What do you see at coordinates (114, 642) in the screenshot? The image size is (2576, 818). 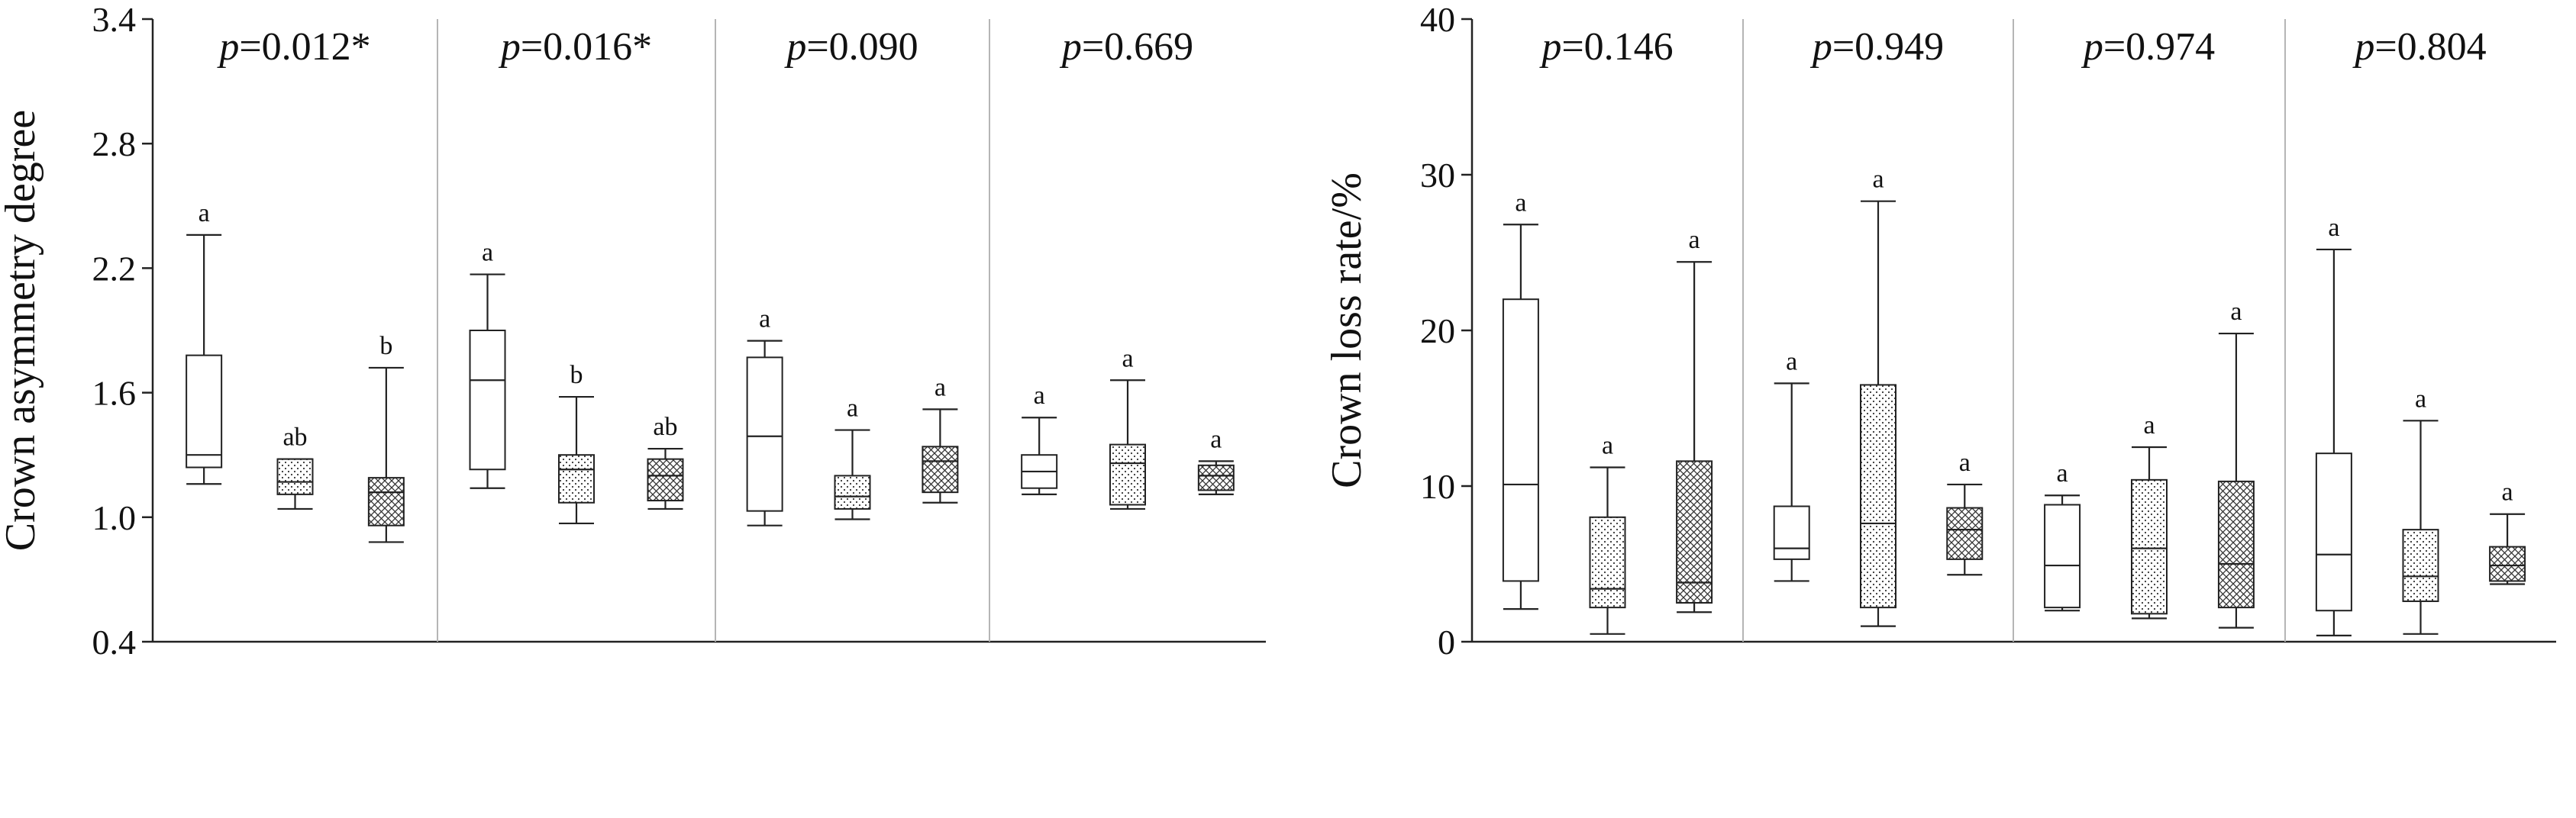 I see `y-tick-label: 0.4` at bounding box center [114, 642].